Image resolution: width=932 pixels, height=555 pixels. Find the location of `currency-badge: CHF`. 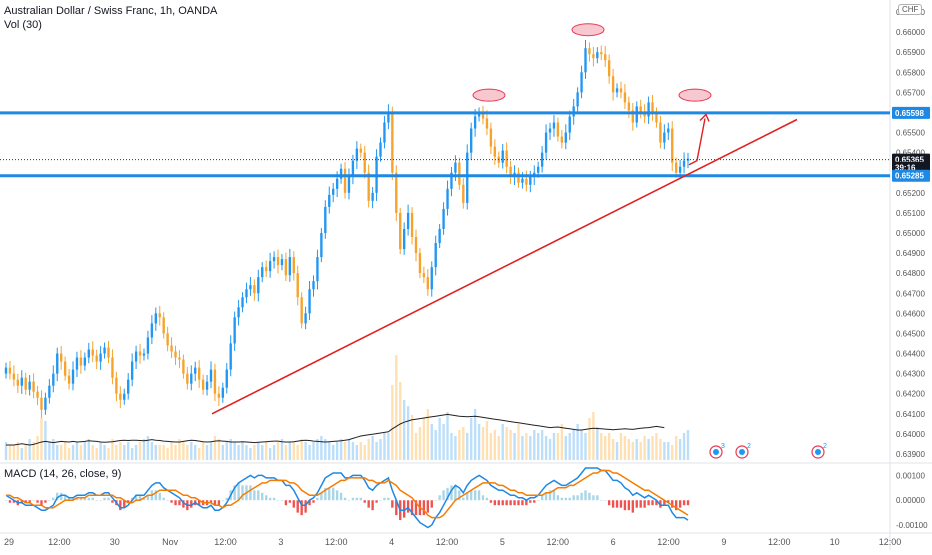

currency-badge: CHF is located at coordinates (910, 9).